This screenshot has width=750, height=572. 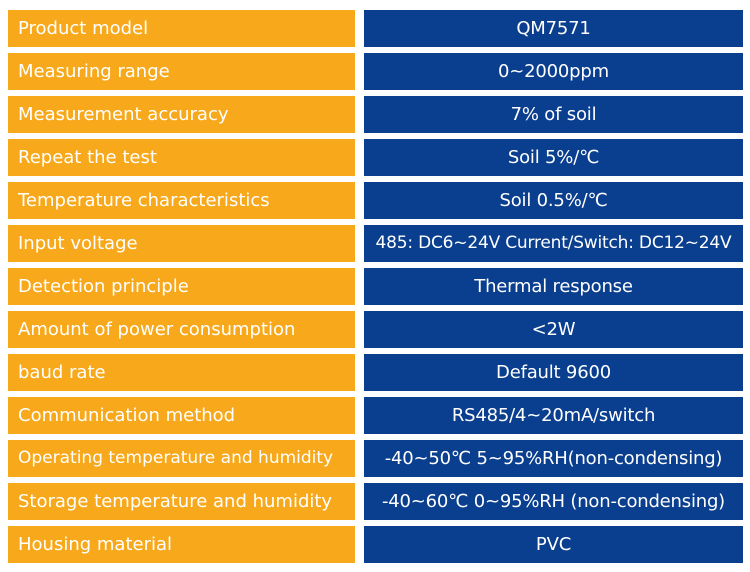 What do you see at coordinates (553, 157) in the screenshot?
I see `spec-value: Soil 5%/℃` at bounding box center [553, 157].